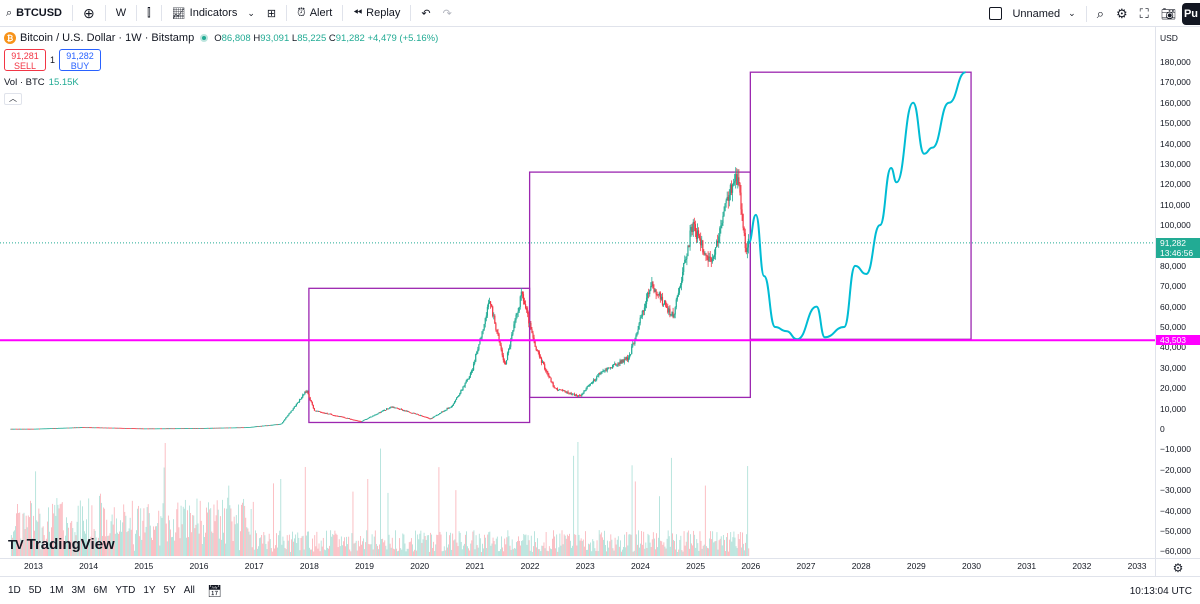  Describe the element at coordinates (1168, 13) in the screenshot. I see `screenshot-button: 📷︎` at that location.